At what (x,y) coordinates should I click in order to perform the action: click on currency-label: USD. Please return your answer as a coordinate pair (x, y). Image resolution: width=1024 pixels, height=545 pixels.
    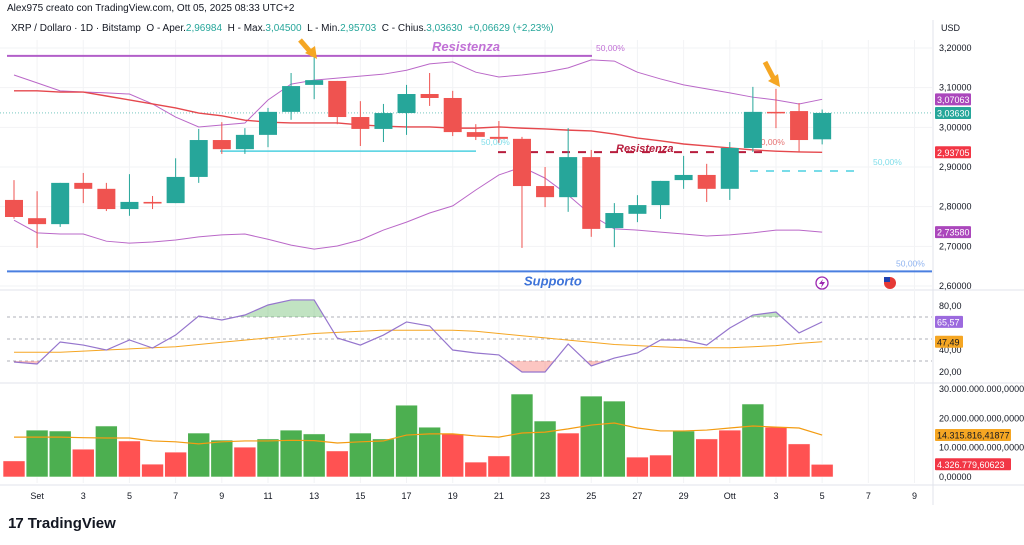
    Looking at the image, I should click on (951, 28).